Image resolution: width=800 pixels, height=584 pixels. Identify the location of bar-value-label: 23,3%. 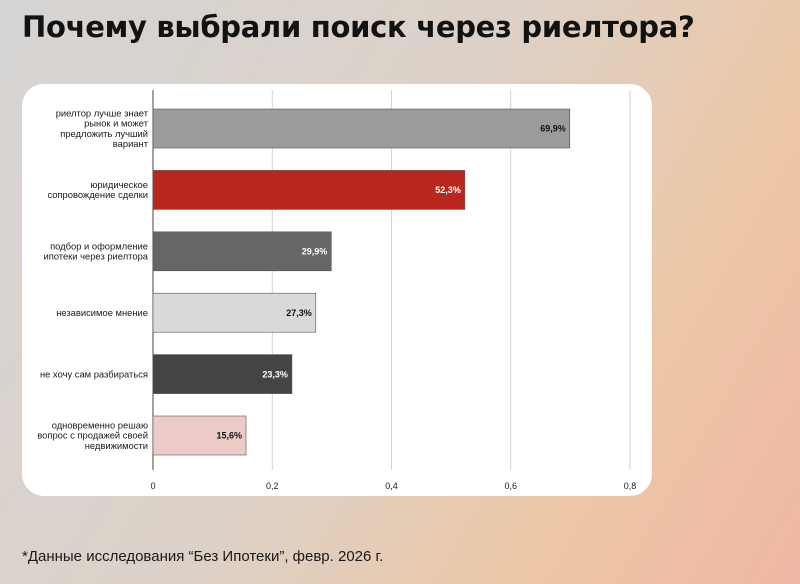
(275, 374).